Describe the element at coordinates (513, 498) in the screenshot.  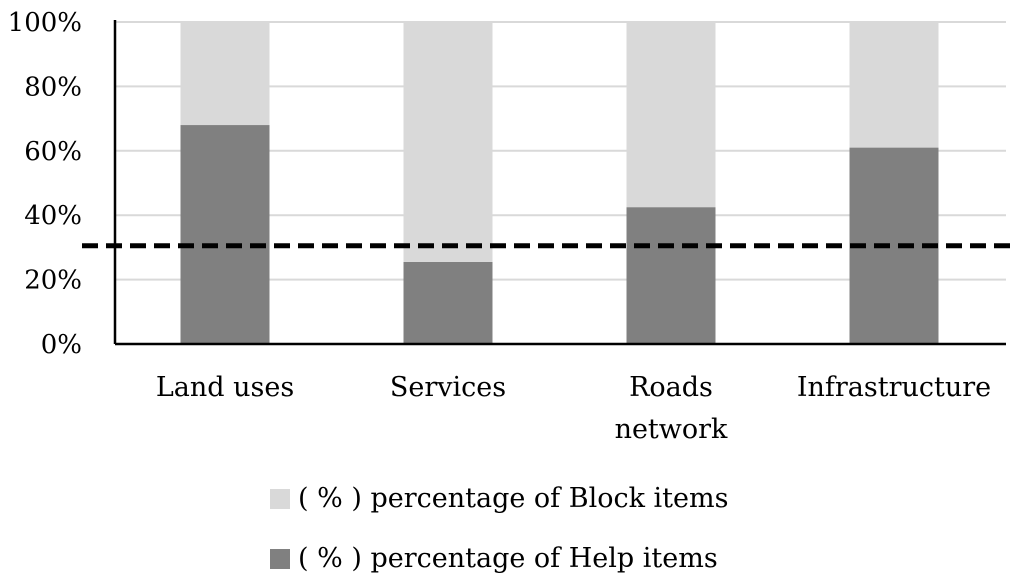
I see `legend-label-block: ( % ) percentage of Block items` at that location.